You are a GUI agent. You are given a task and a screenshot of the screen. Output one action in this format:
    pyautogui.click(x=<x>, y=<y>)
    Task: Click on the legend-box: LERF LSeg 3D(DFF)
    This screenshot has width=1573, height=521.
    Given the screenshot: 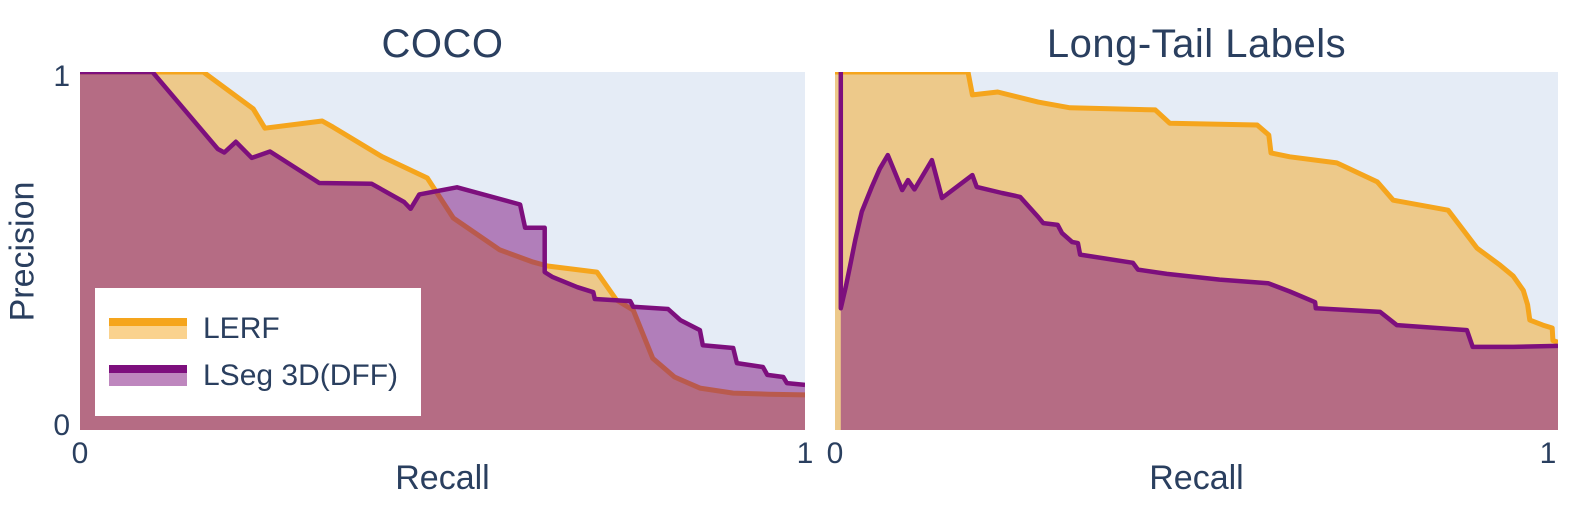 What is the action you would take?
    pyautogui.click(x=258, y=352)
    